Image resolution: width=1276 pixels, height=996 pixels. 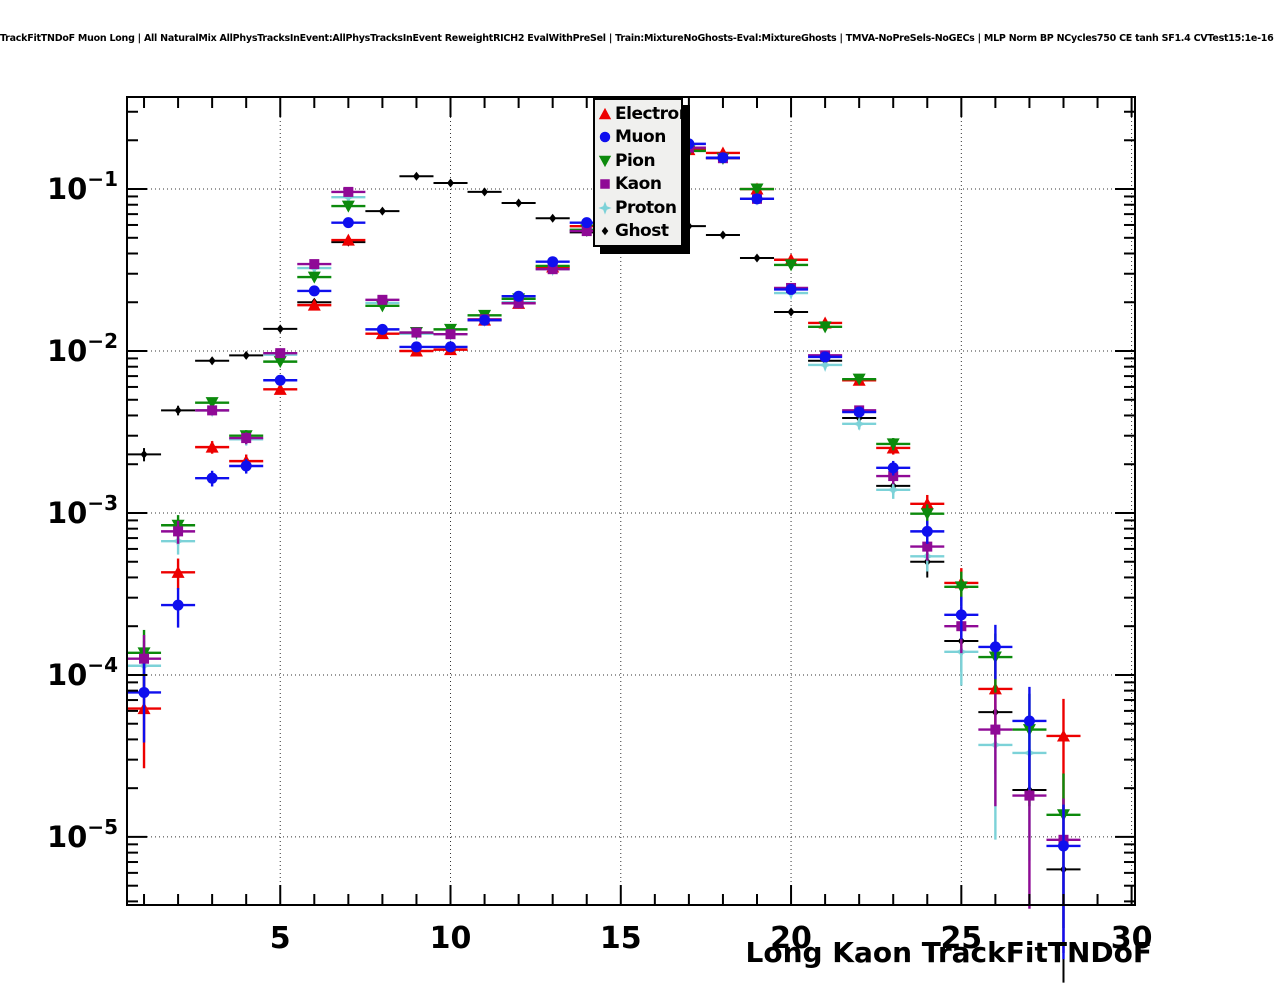 I want to click on legend-item-pion: Pion, so click(x=639, y=160).